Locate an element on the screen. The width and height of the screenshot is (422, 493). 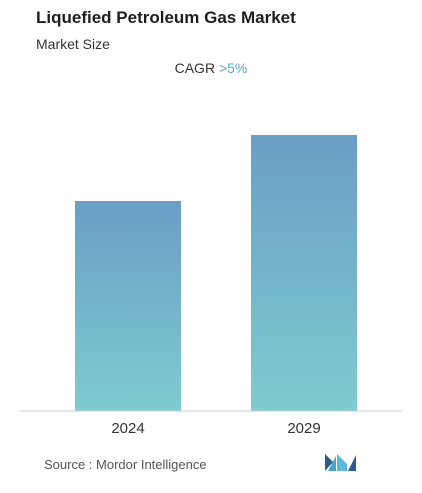
source-note: Source : Mordor Intelligence is located at coordinates (125, 464).